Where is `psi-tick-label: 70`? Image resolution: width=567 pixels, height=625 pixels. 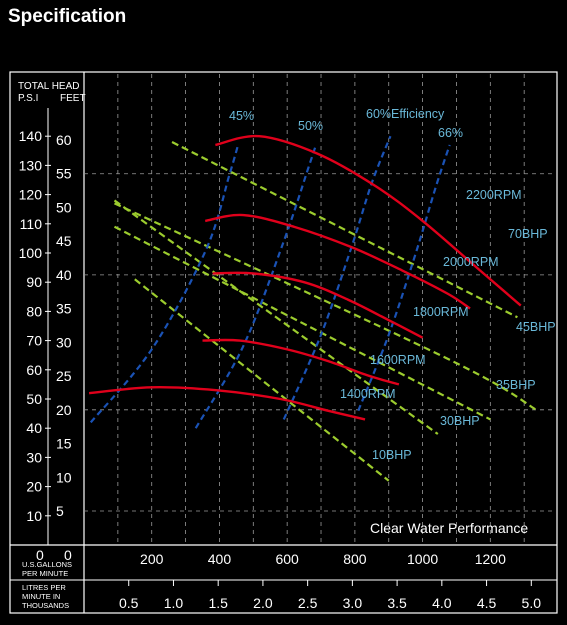 psi-tick-label: 70 is located at coordinates (34, 341).